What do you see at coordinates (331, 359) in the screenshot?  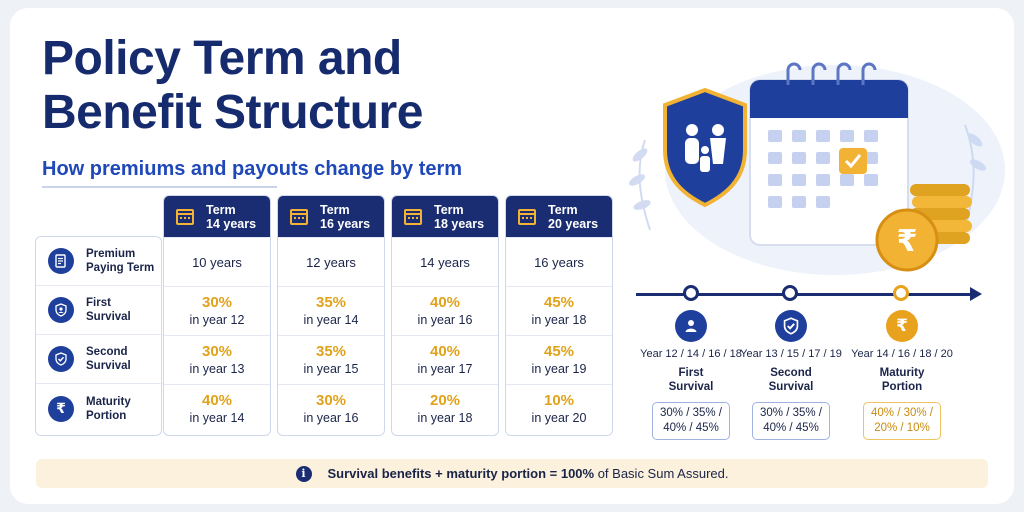 I see `second-survival-cell: 35% in year 15` at bounding box center [331, 359].